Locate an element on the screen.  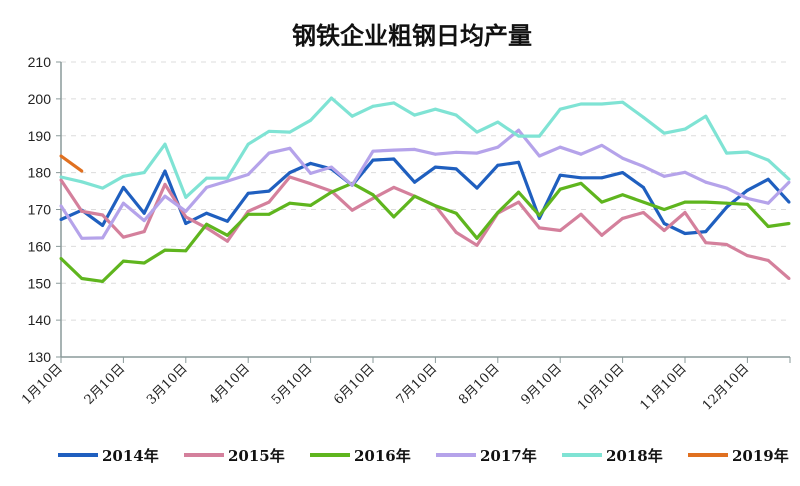
y-tick-label: 140 is located at coordinates (40, 320).